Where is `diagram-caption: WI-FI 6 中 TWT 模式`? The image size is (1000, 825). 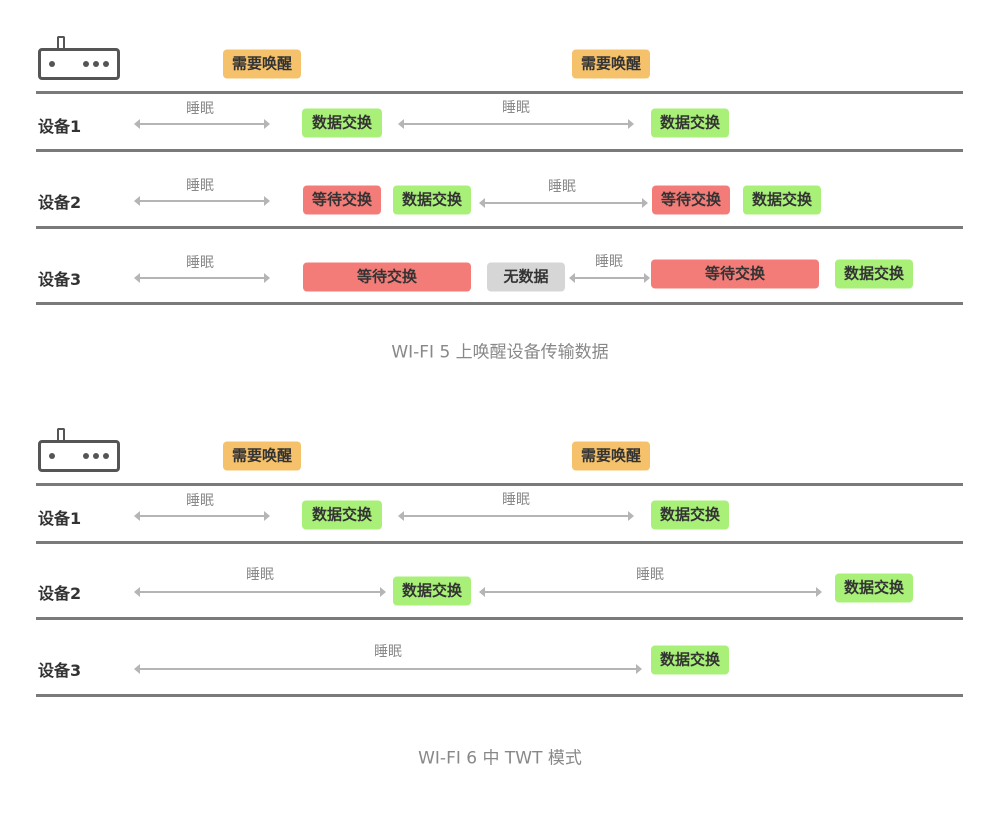 diagram-caption: WI-FI 6 中 TWT 模式 is located at coordinates (500, 758).